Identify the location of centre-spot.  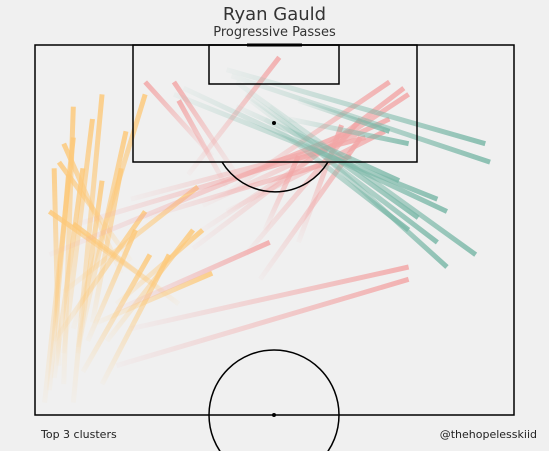
(274, 415).